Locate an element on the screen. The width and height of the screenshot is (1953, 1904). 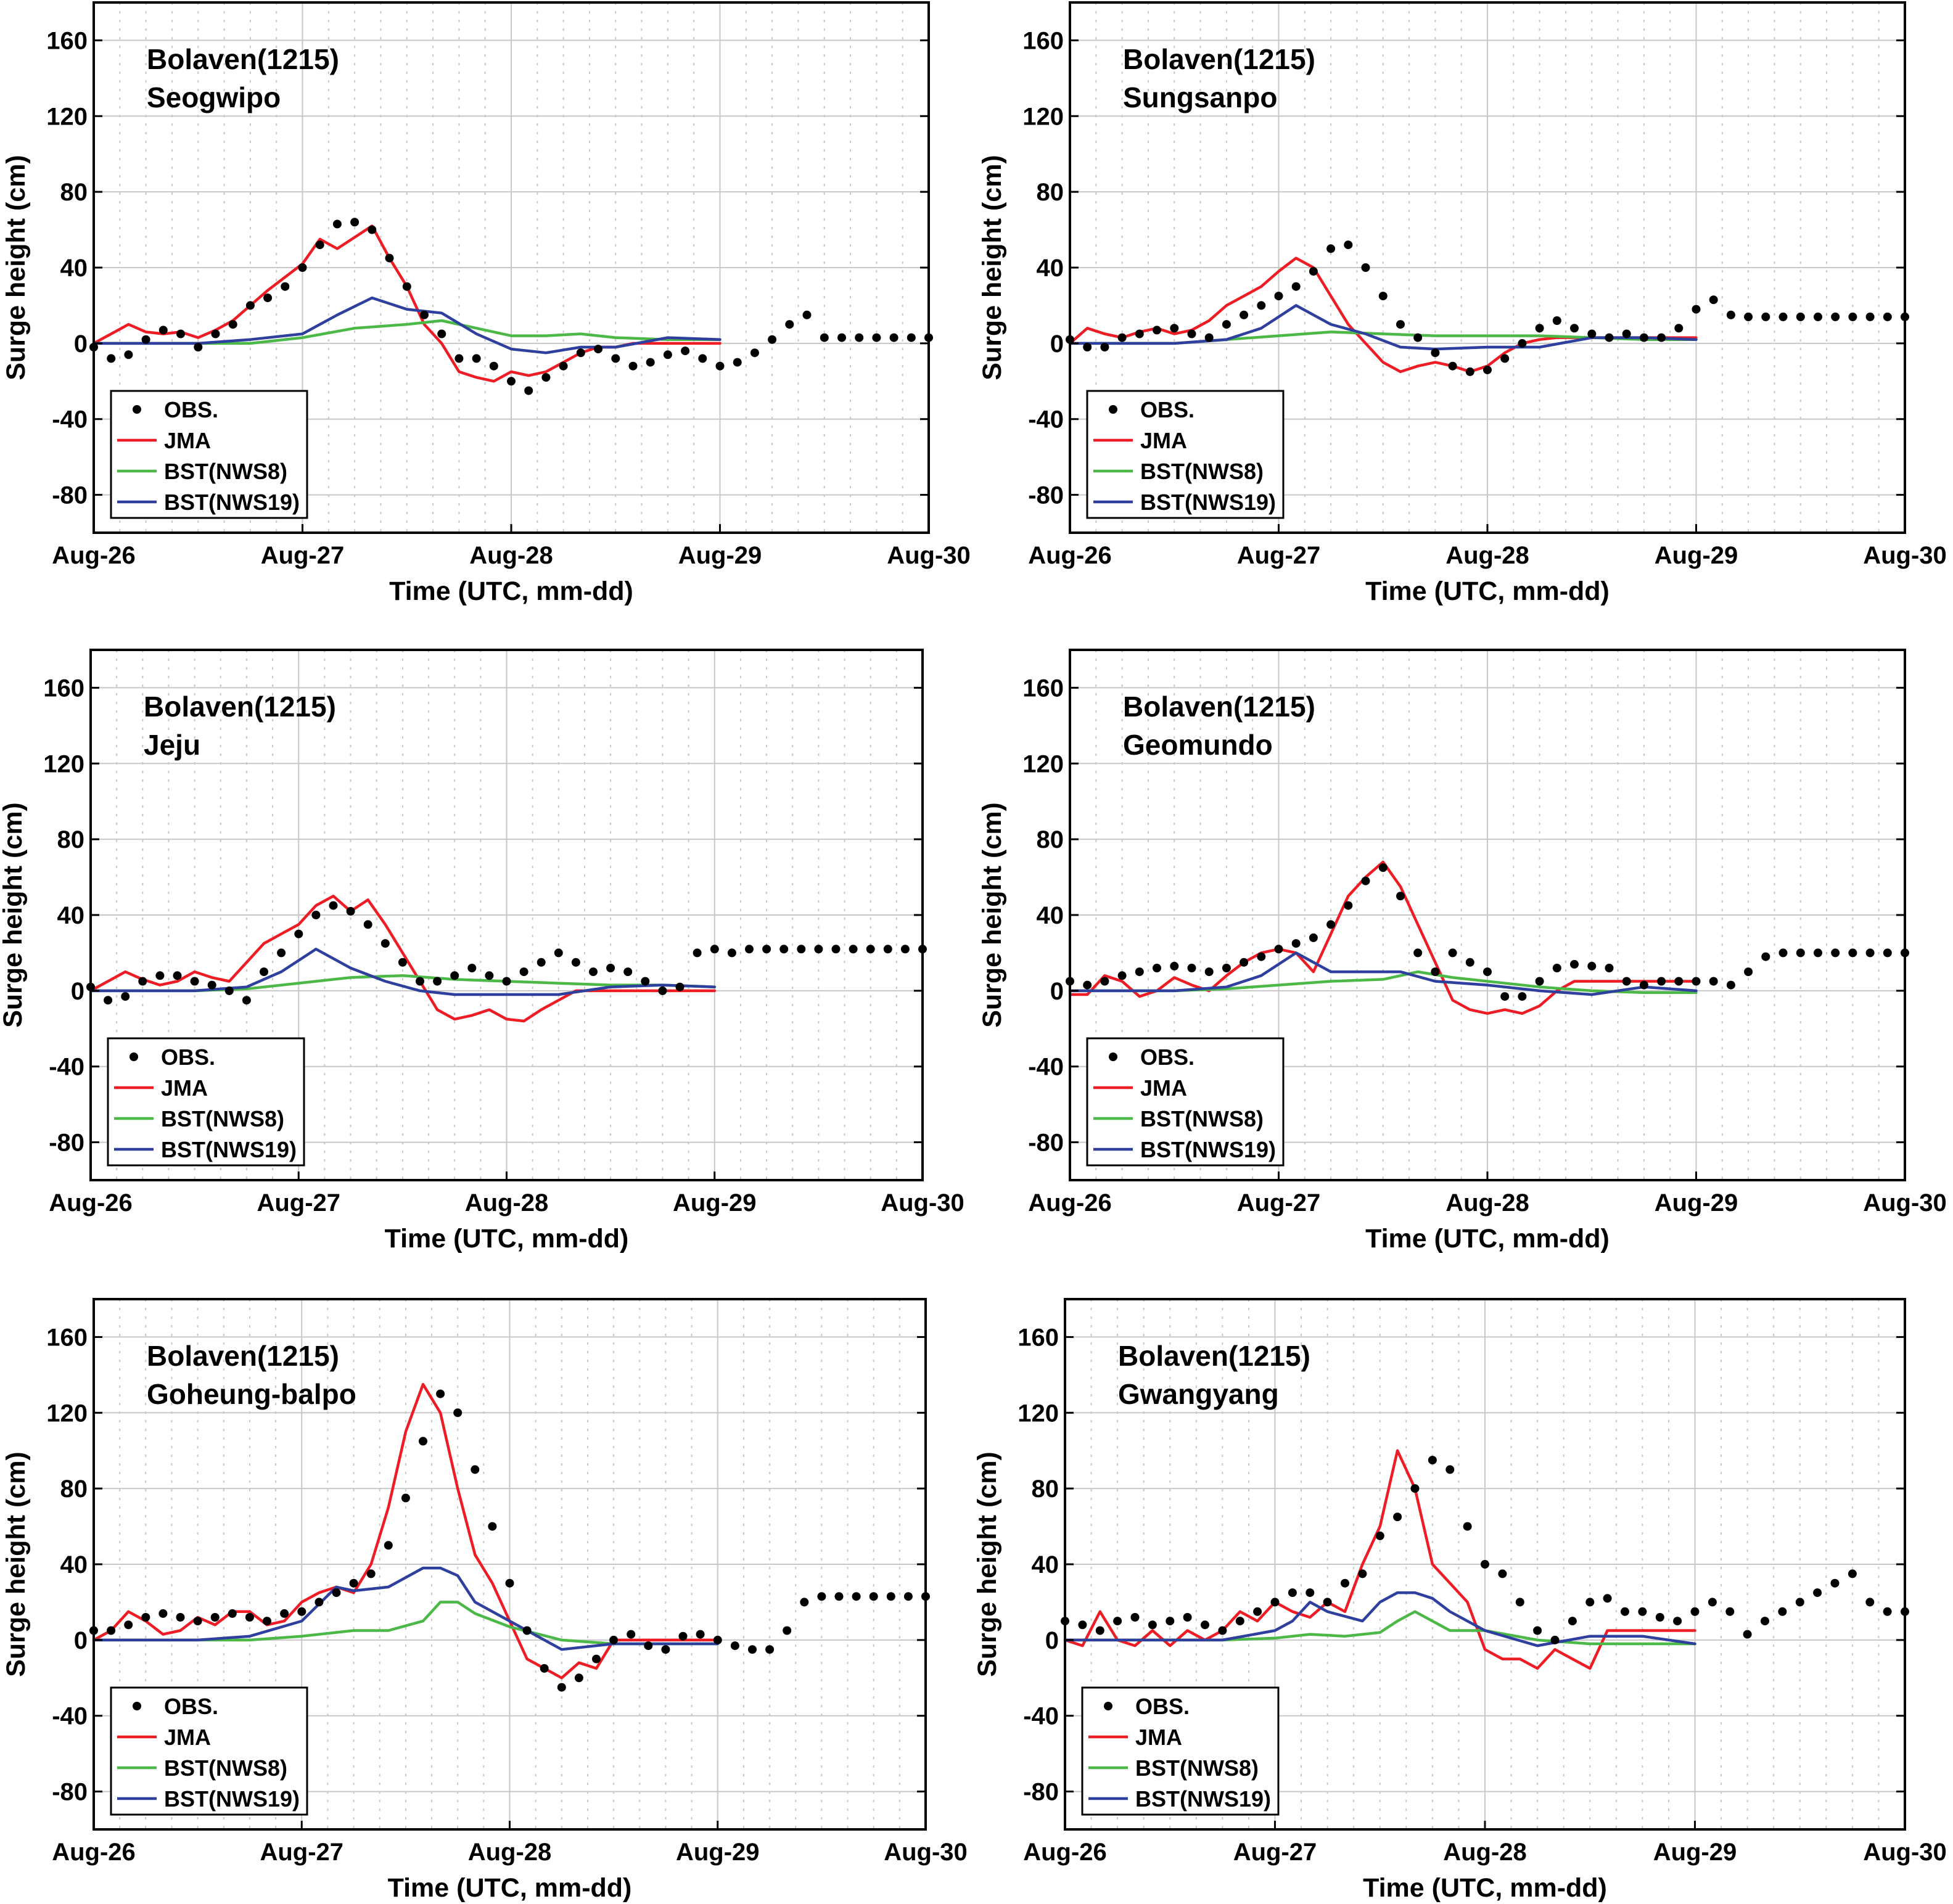
y-tick-label: 80 is located at coordinates (1050, 839).